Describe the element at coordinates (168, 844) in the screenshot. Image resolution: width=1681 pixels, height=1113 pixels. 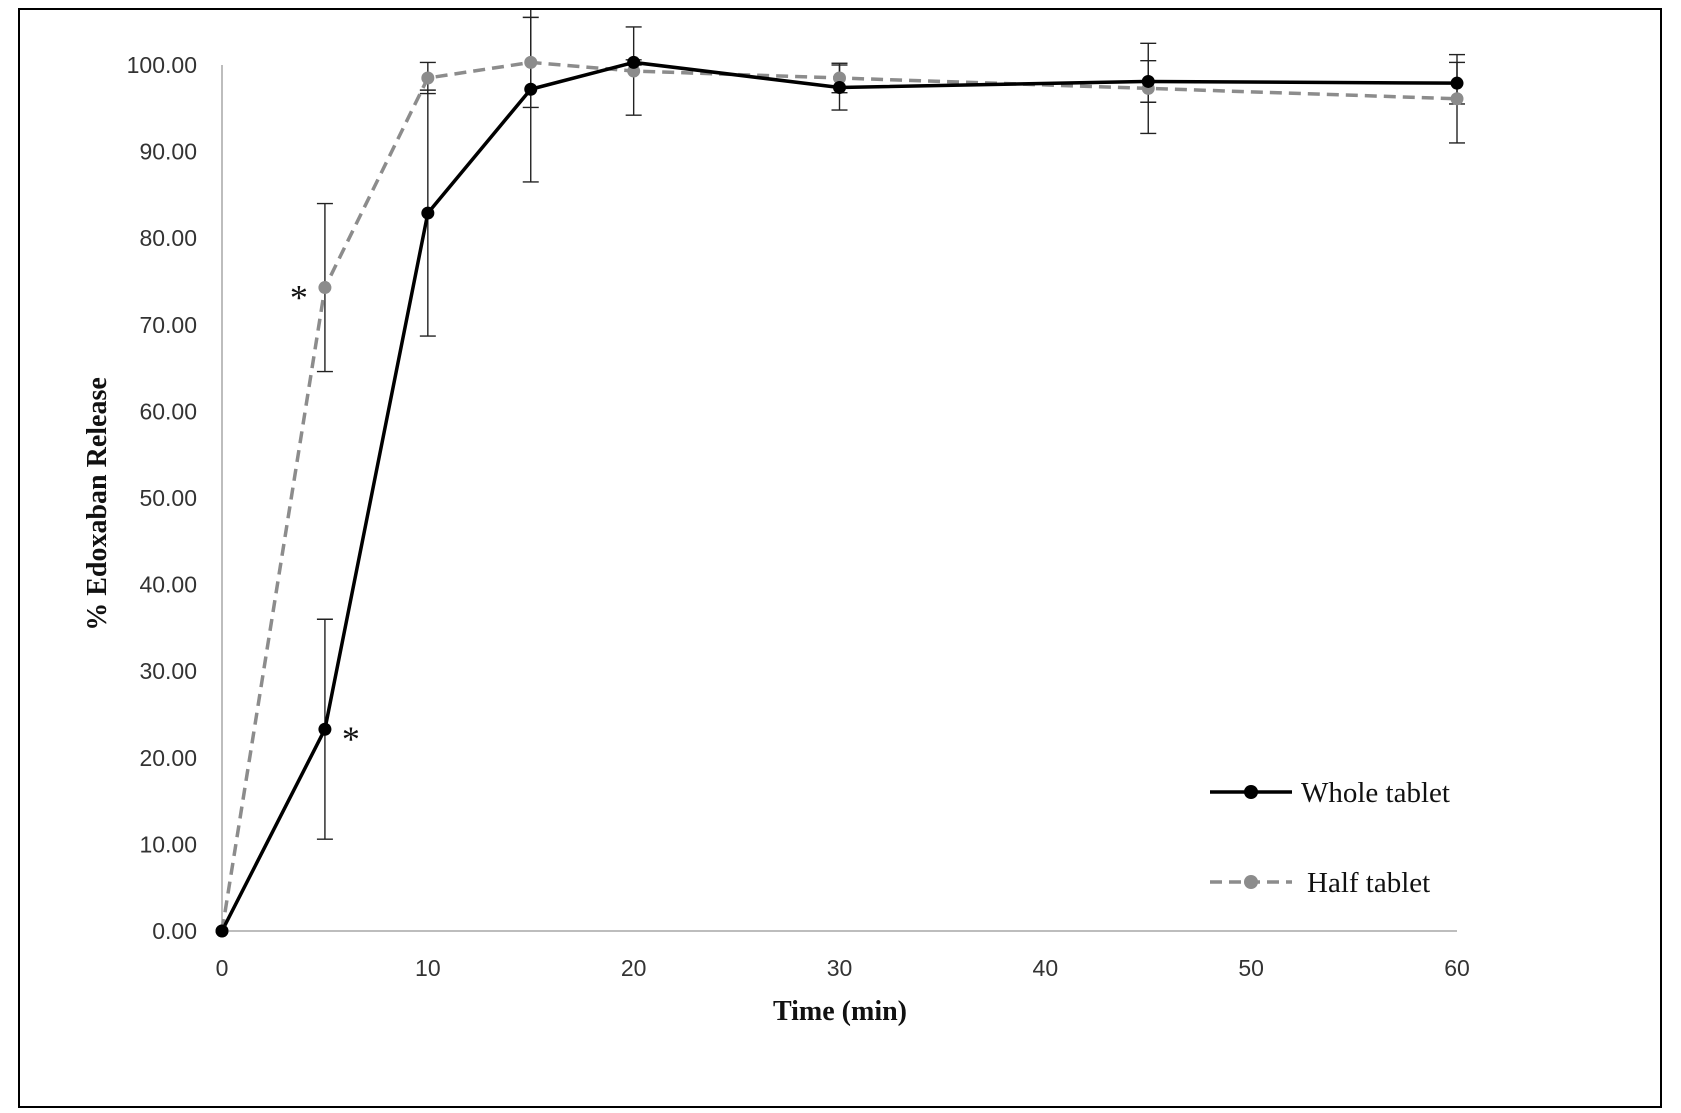
I see `y-tick-label: 10.00` at that location.